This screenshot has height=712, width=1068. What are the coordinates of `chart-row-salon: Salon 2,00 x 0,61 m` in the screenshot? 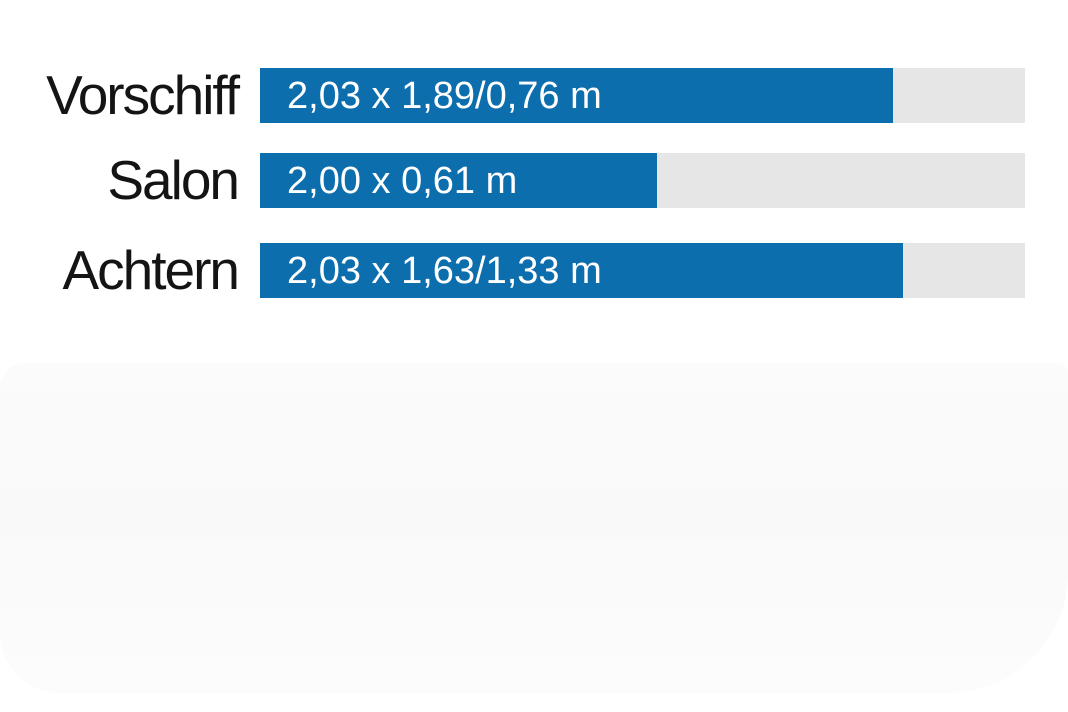 It's located at (534, 180).